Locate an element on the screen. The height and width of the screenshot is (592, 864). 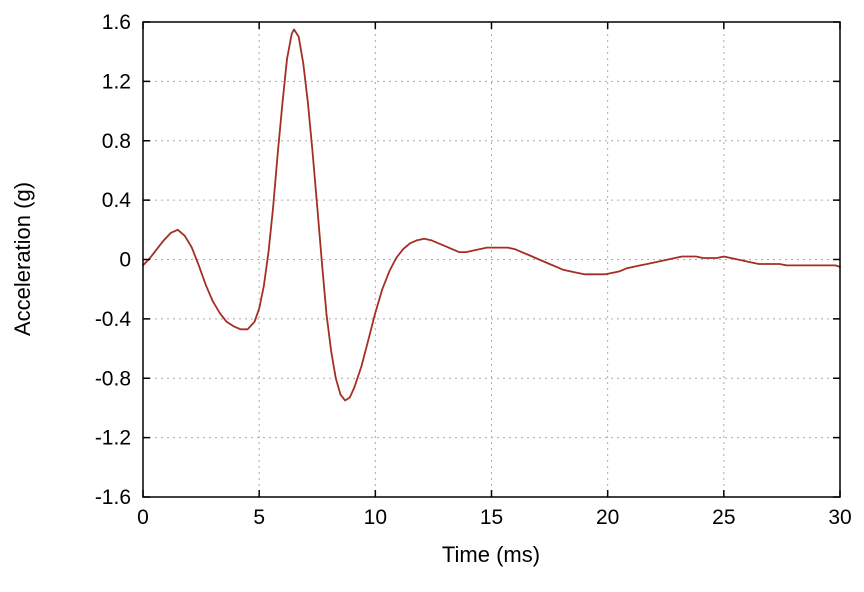
y-tick-label: 0.8 is located at coordinates (116, 141).